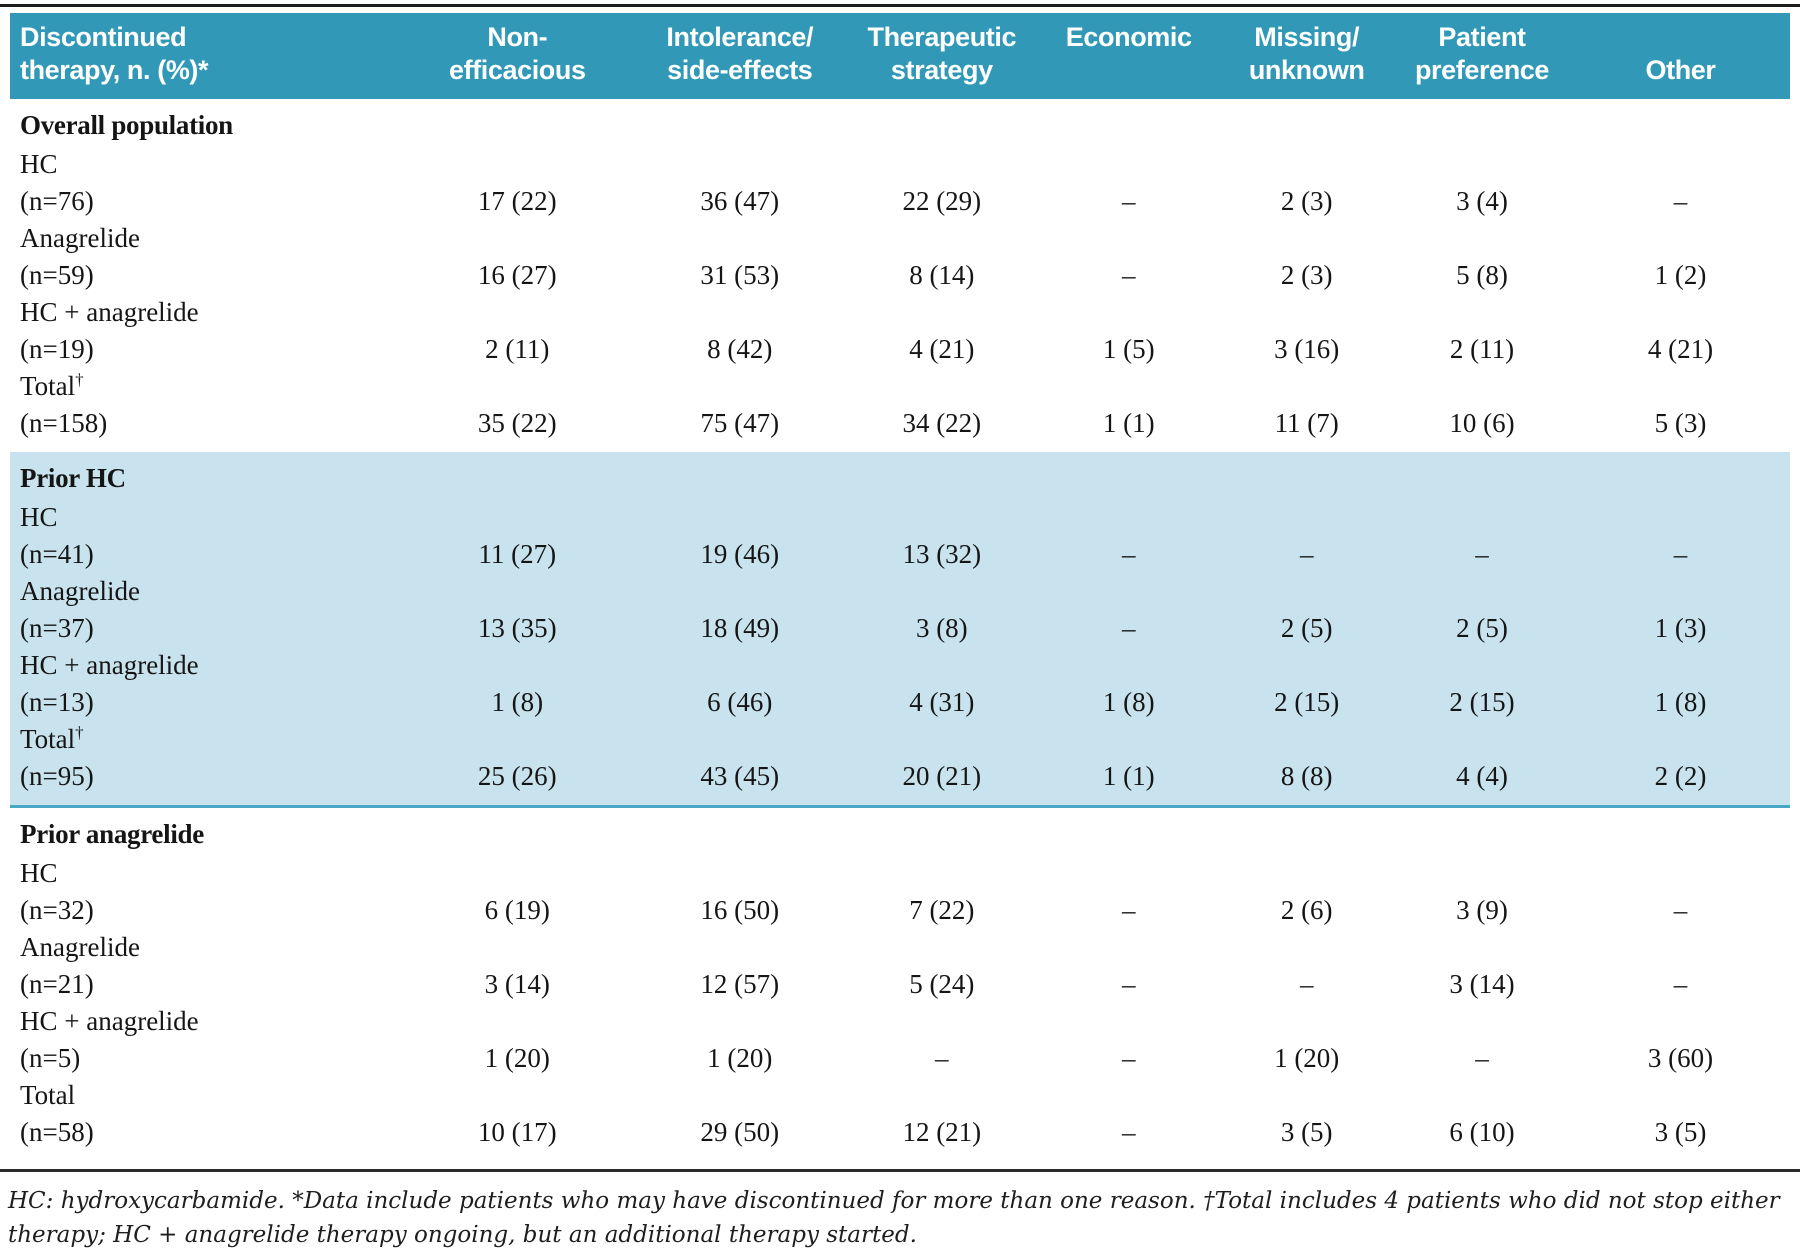  What do you see at coordinates (1306, 70) in the screenshot?
I see `header-line: unknown` at bounding box center [1306, 70].